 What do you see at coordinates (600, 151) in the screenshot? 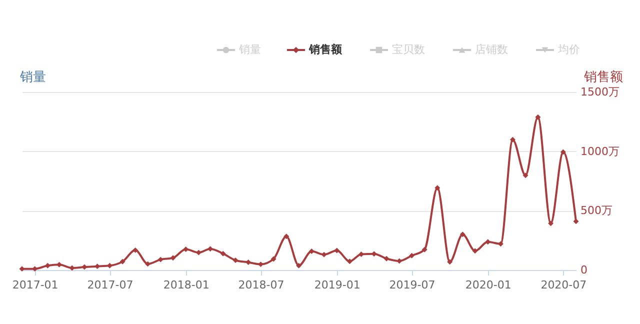
I see `y2-tick-label: 1000万` at bounding box center [600, 151].